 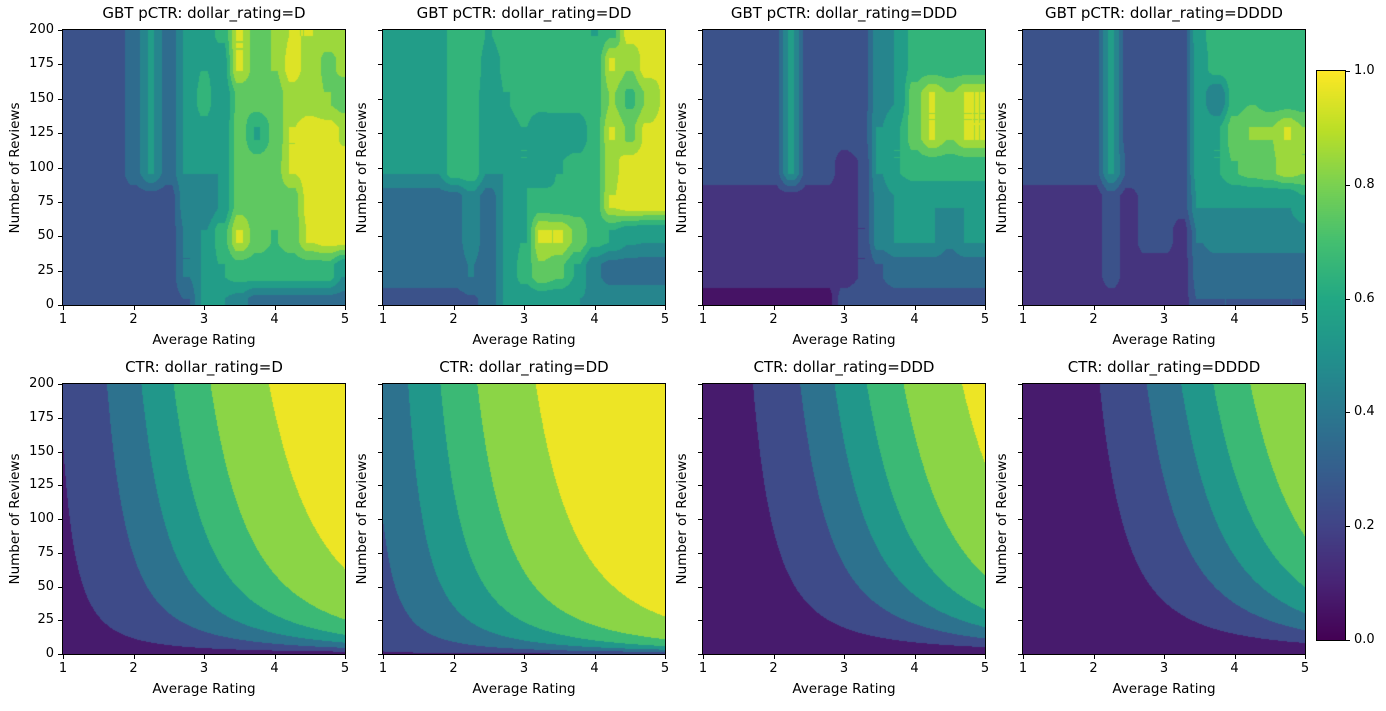 What do you see at coordinates (41, 451) in the screenshot?
I see `y-tick-label: 150` at bounding box center [41, 451].